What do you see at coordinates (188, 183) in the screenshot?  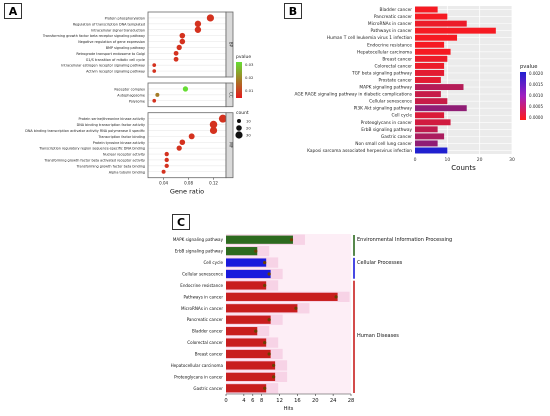 I see `x-tick-label: 0.08` at bounding box center [188, 183].